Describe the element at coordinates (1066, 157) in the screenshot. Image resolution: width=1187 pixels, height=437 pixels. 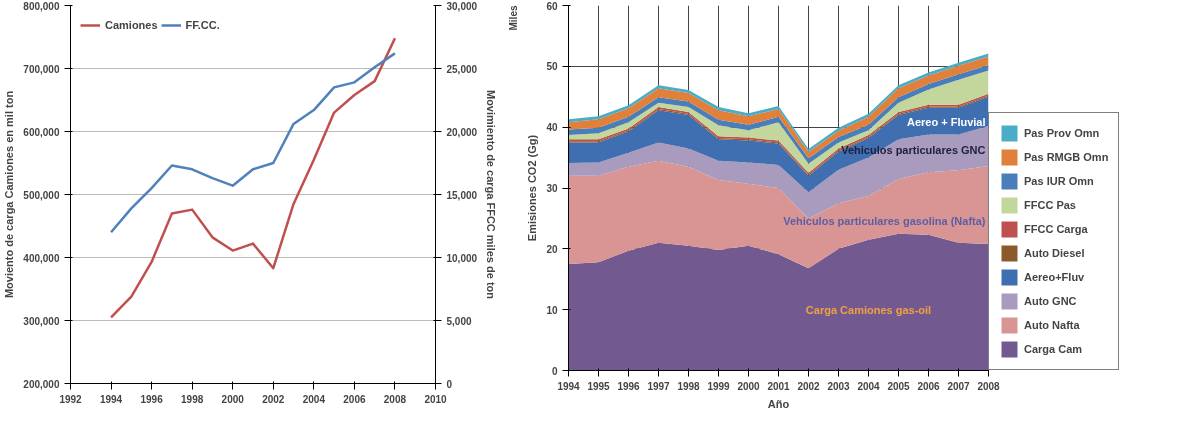
I see `legend-label: Pas RMGB Omn` at that location.